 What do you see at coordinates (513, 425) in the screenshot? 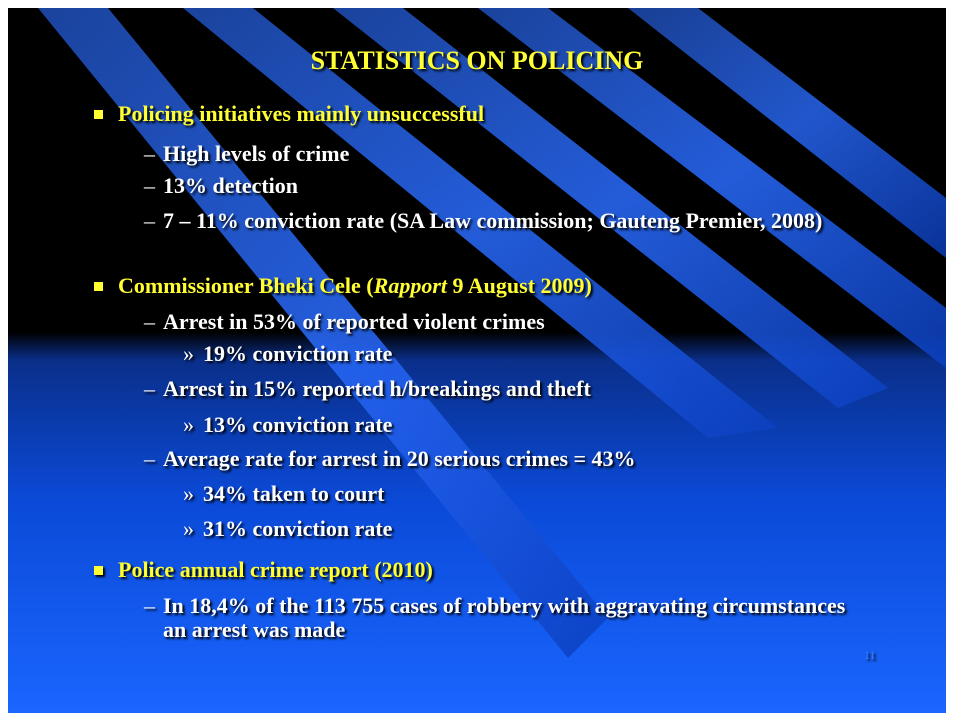
I see `sub-sub-bullet: 13% conviction rate` at bounding box center [513, 425].